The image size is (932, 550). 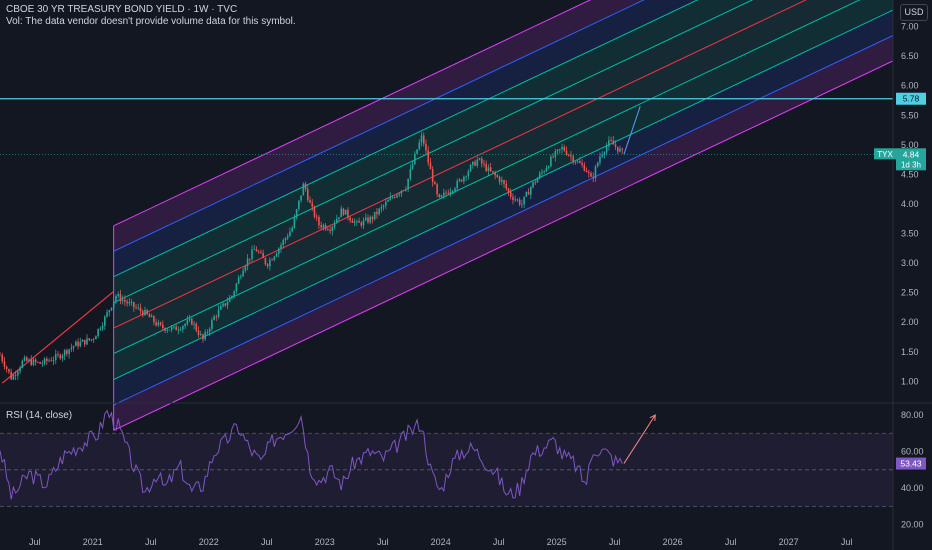 I want to click on y-tick-label: 5.50, so click(x=910, y=115).